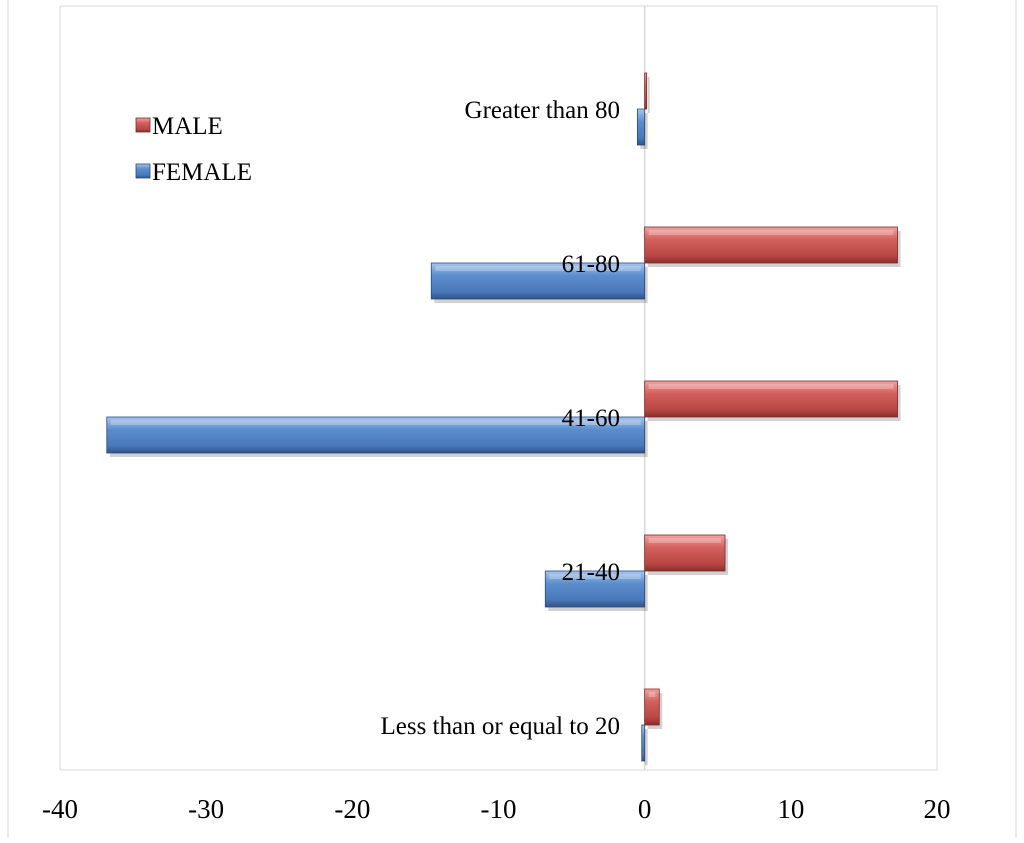 The image size is (1024, 843). What do you see at coordinates (60, 809) in the screenshot?
I see `x-tick-label: -40` at bounding box center [60, 809].